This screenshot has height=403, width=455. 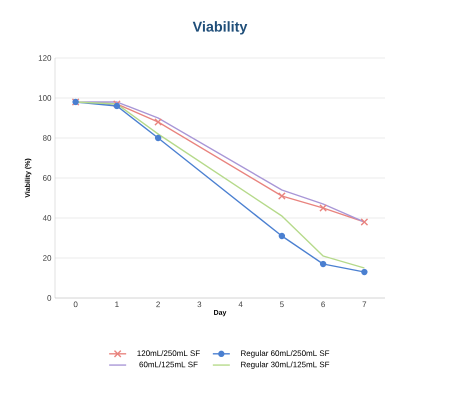 I want to click on chart-title: Viability, so click(x=220, y=28).